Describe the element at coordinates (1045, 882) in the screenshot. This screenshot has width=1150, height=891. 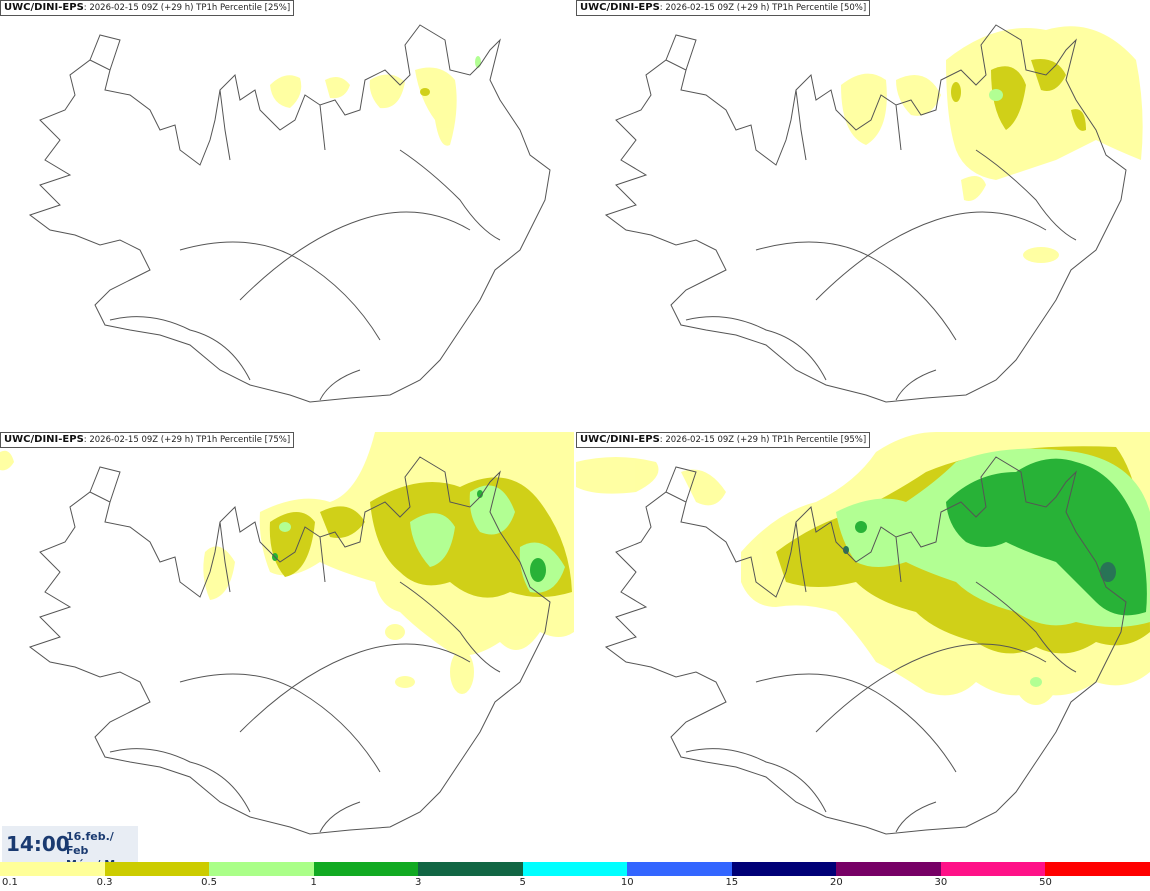
I see `legend-label: 50` at that location.